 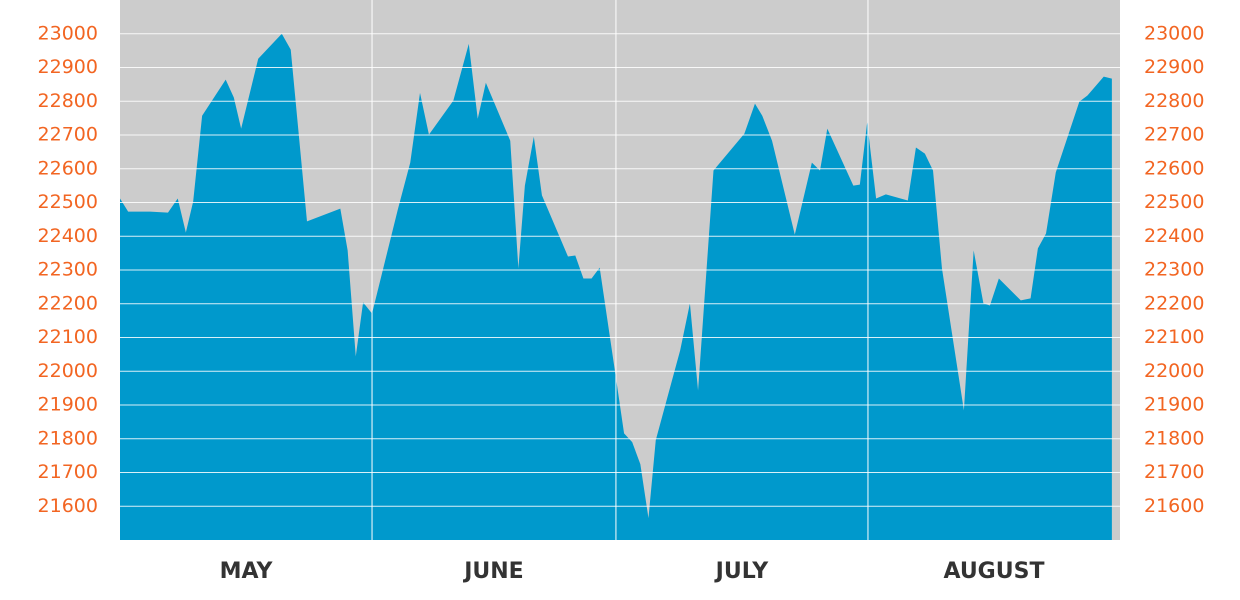 What do you see at coordinates (68, 337) in the screenshot?
I see `y-tick-label: 22100` at bounding box center [68, 337].